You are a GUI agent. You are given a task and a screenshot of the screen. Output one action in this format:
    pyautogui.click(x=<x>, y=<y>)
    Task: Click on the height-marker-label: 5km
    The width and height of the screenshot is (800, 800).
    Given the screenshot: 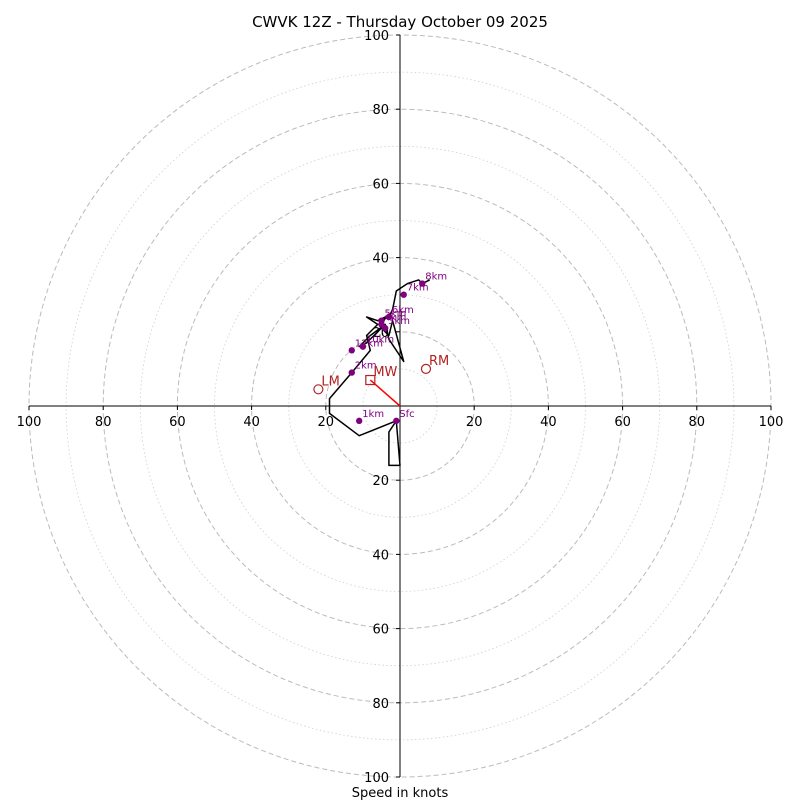 What is the action you would take?
    pyautogui.click(x=395, y=314)
    